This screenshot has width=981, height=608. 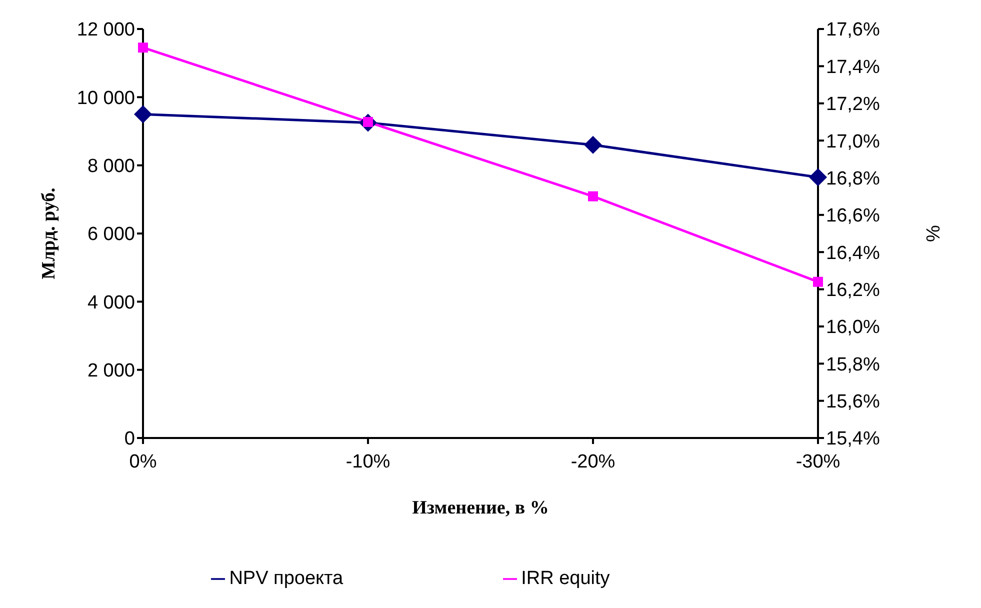 What do you see at coordinates (143, 461) in the screenshot?
I see `x-tick-label: 0%` at bounding box center [143, 461].